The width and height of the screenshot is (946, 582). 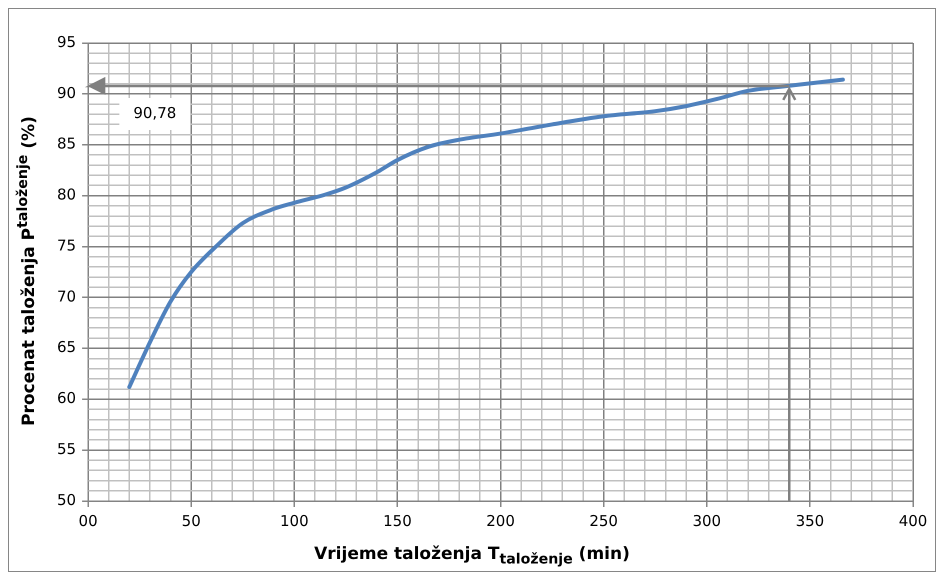 What do you see at coordinates (66, 195) in the screenshot?
I see `y-tick-label: 80` at bounding box center [66, 195].